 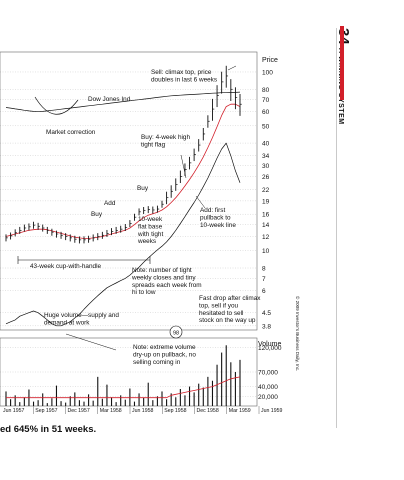 I want to click on volume-average-line, so click(x=123, y=387).